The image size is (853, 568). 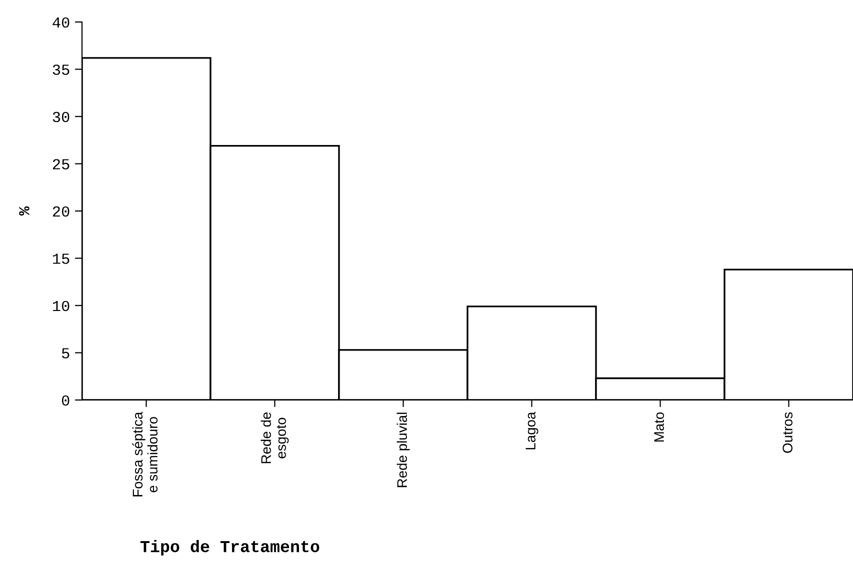 What do you see at coordinates (24, 211) in the screenshot?
I see `y-axis-title: %` at bounding box center [24, 211].